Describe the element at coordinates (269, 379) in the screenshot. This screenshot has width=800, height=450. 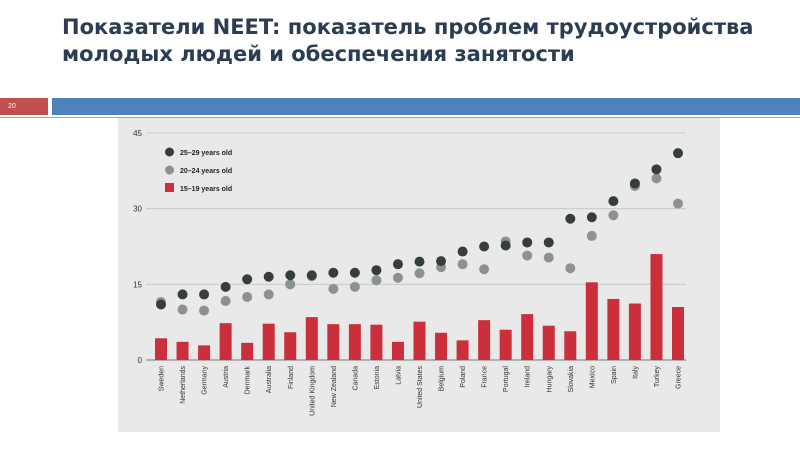
I see `x-category-label: Australia` at that location.